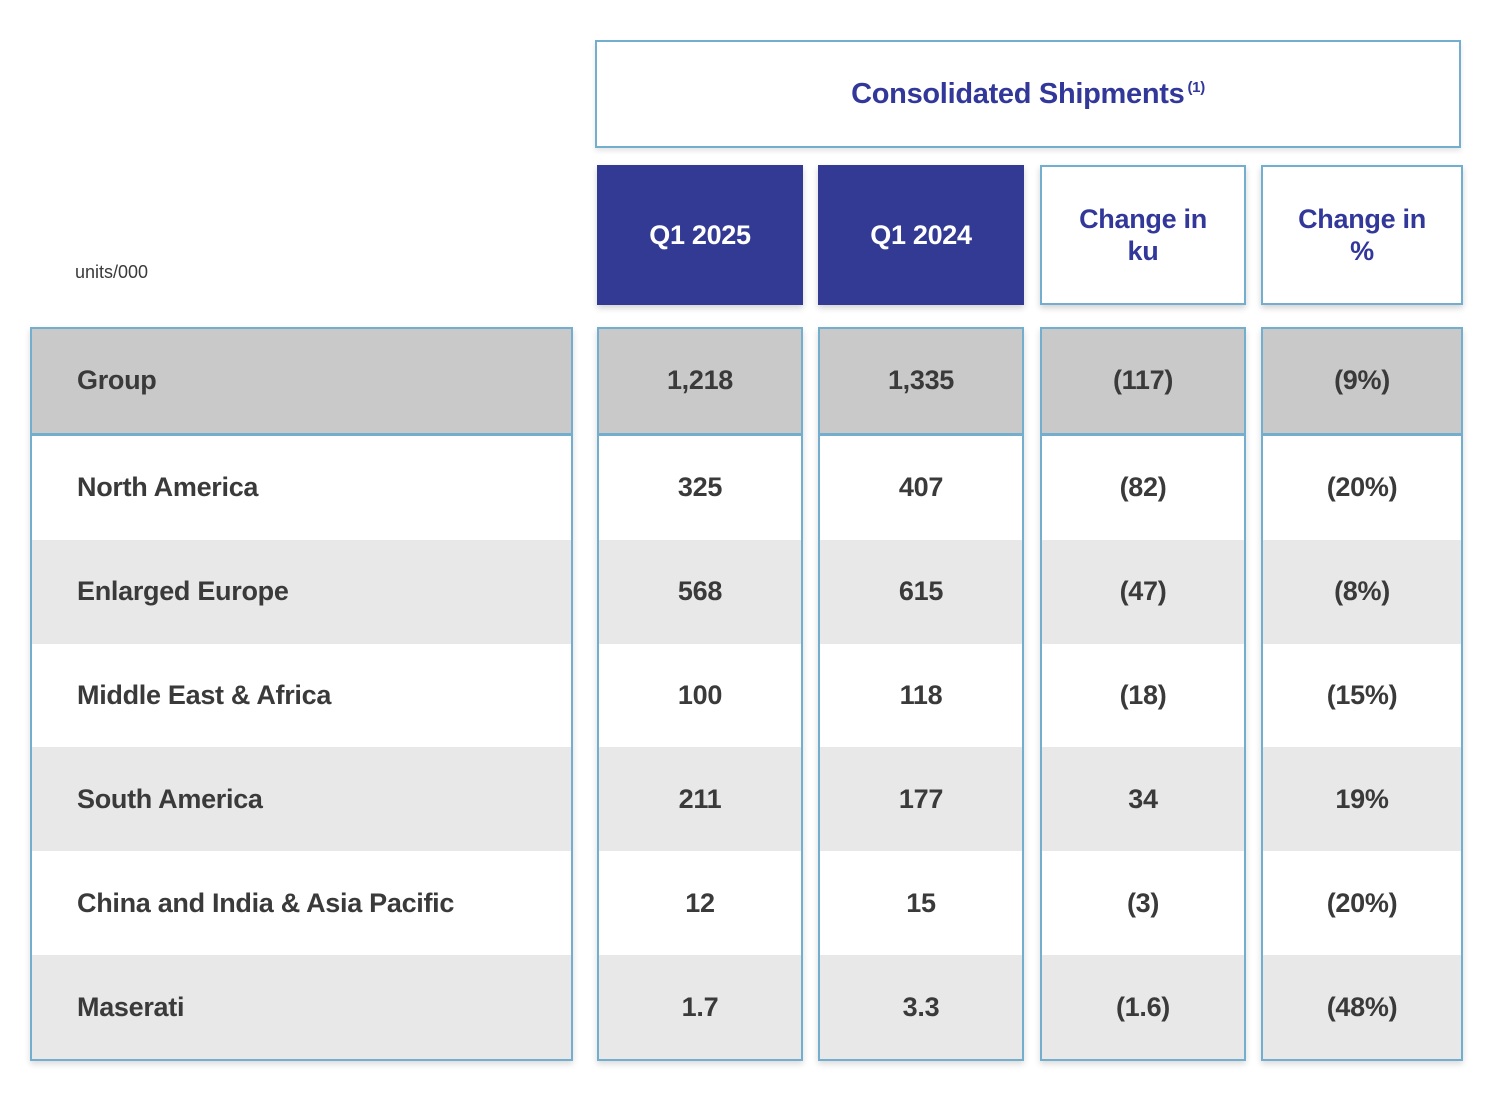 The height and width of the screenshot is (1096, 1500). What do you see at coordinates (921, 903) in the screenshot?
I see `cell-china-india-asia-pacific-q1-2024: 15` at bounding box center [921, 903].